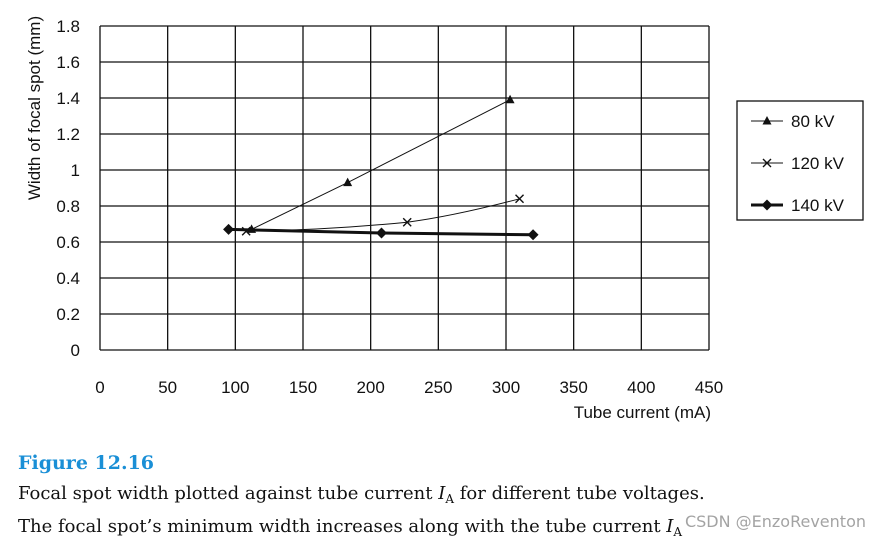 The width and height of the screenshot is (880, 546). Describe the element at coordinates (813, 121) in the screenshot. I see `legend-label: 80 kV` at that location.